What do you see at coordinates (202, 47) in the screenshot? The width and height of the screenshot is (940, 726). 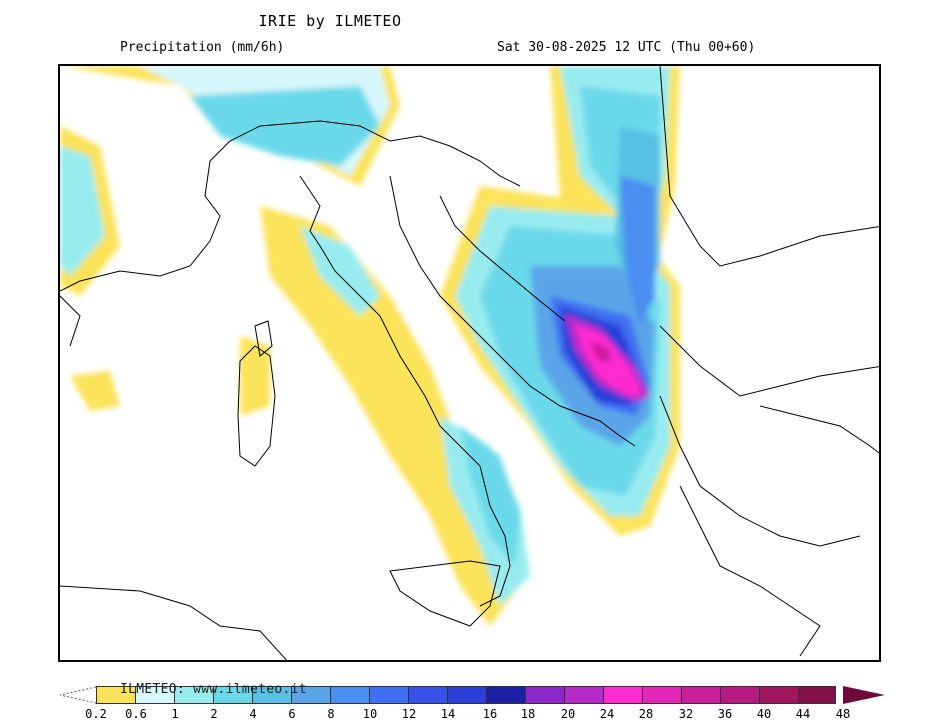 I see `variable-label: Precipitation (mm/6h)` at bounding box center [202, 47].